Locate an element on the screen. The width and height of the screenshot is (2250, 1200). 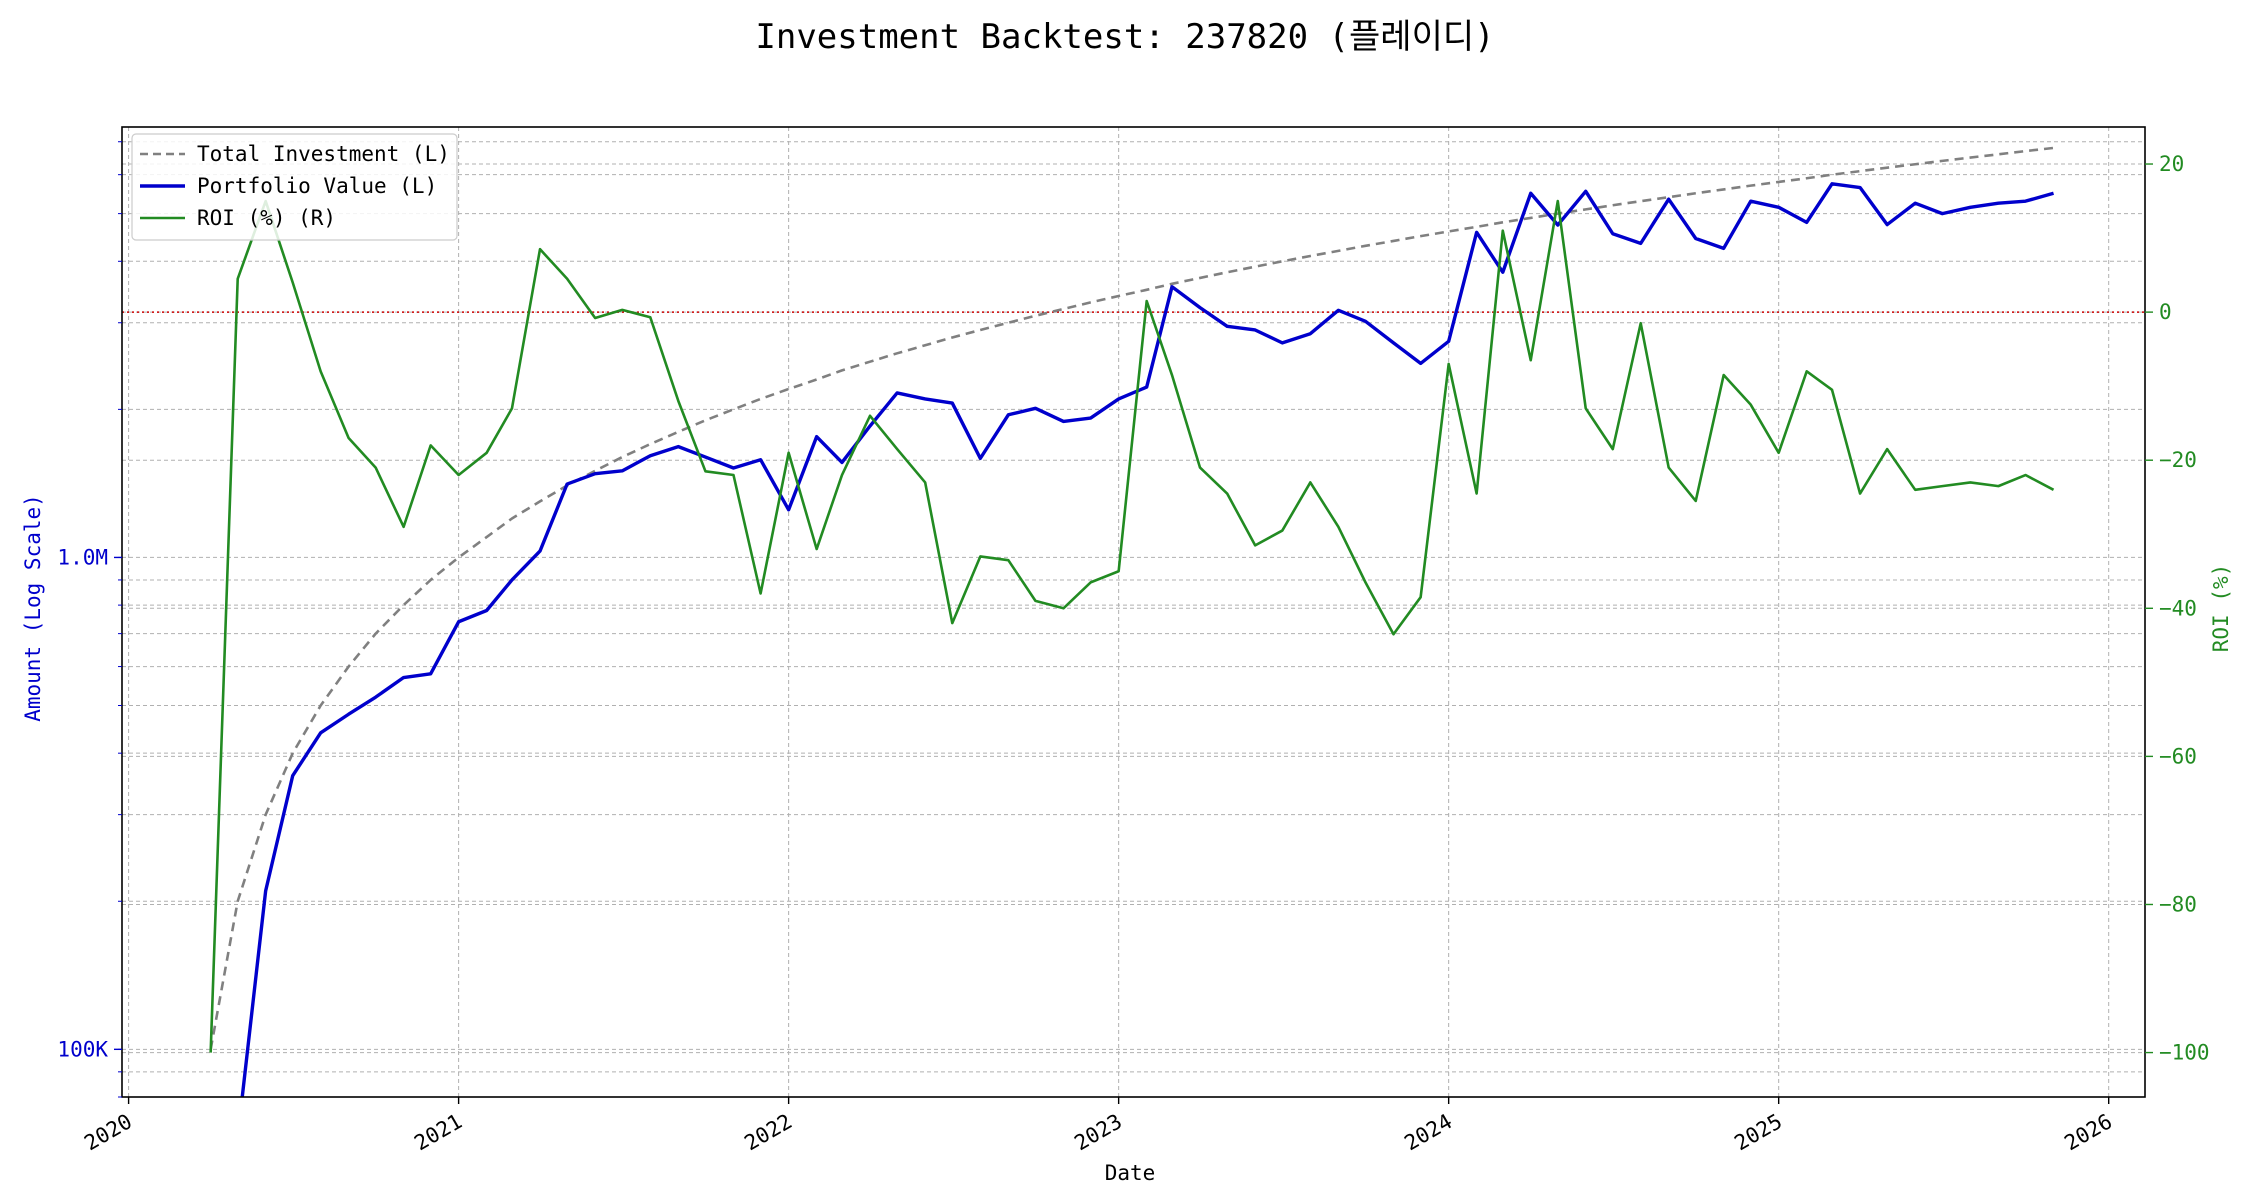
right-tick-label: 0 is located at coordinates (2165, 312).